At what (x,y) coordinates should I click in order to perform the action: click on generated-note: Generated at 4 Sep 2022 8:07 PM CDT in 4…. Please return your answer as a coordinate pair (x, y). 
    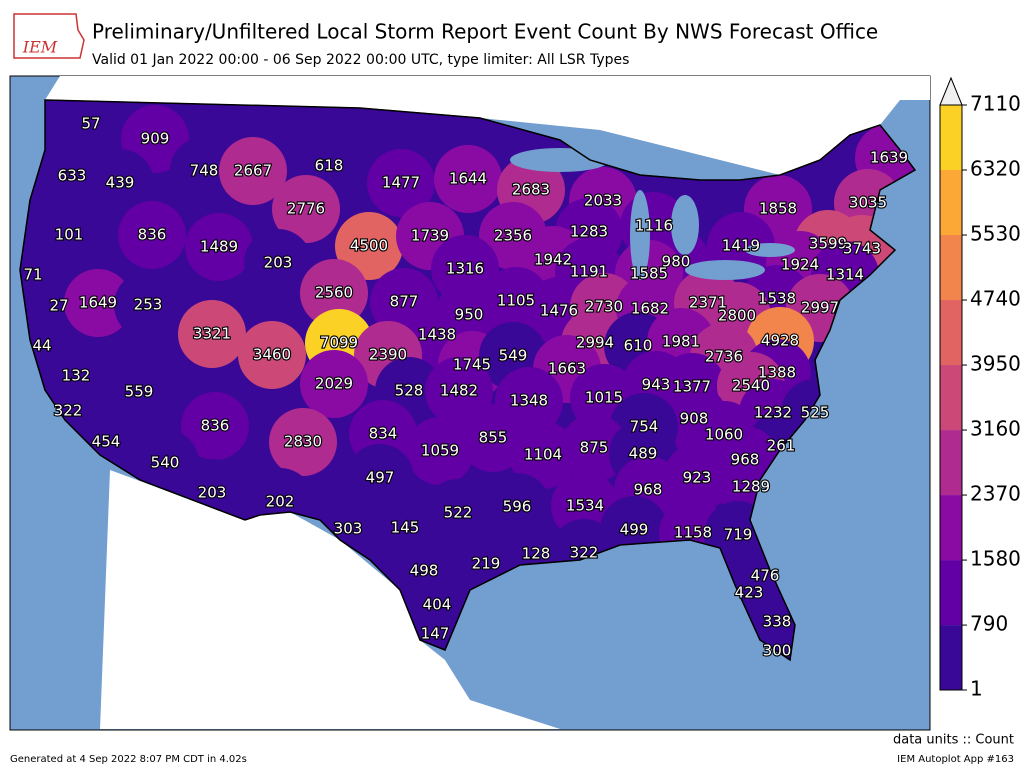
    Looking at the image, I should click on (128, 759).